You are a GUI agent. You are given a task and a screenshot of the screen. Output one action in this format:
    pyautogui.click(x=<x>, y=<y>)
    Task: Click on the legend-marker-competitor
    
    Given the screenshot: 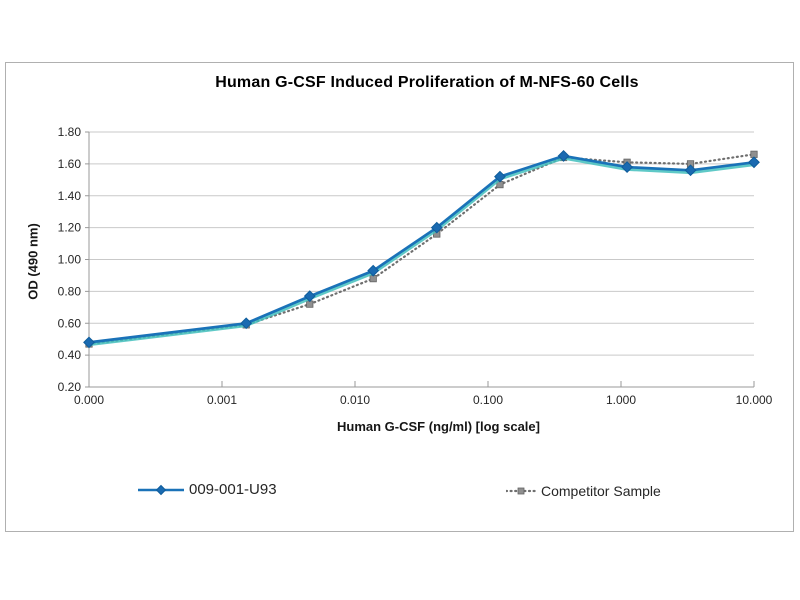 What is the action you would take?
    pyautogui.click(x=521, y=491)
    